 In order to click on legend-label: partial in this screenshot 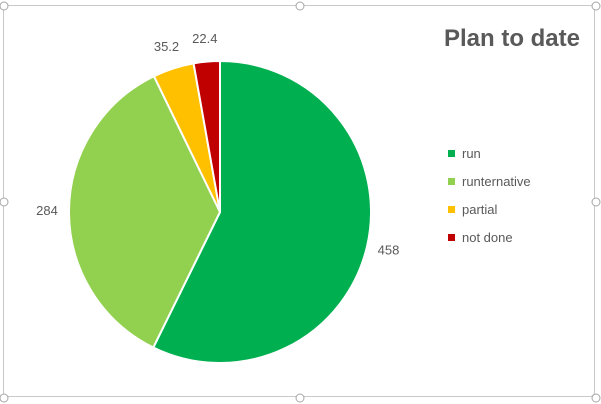, I will do `click(480, 209)`.